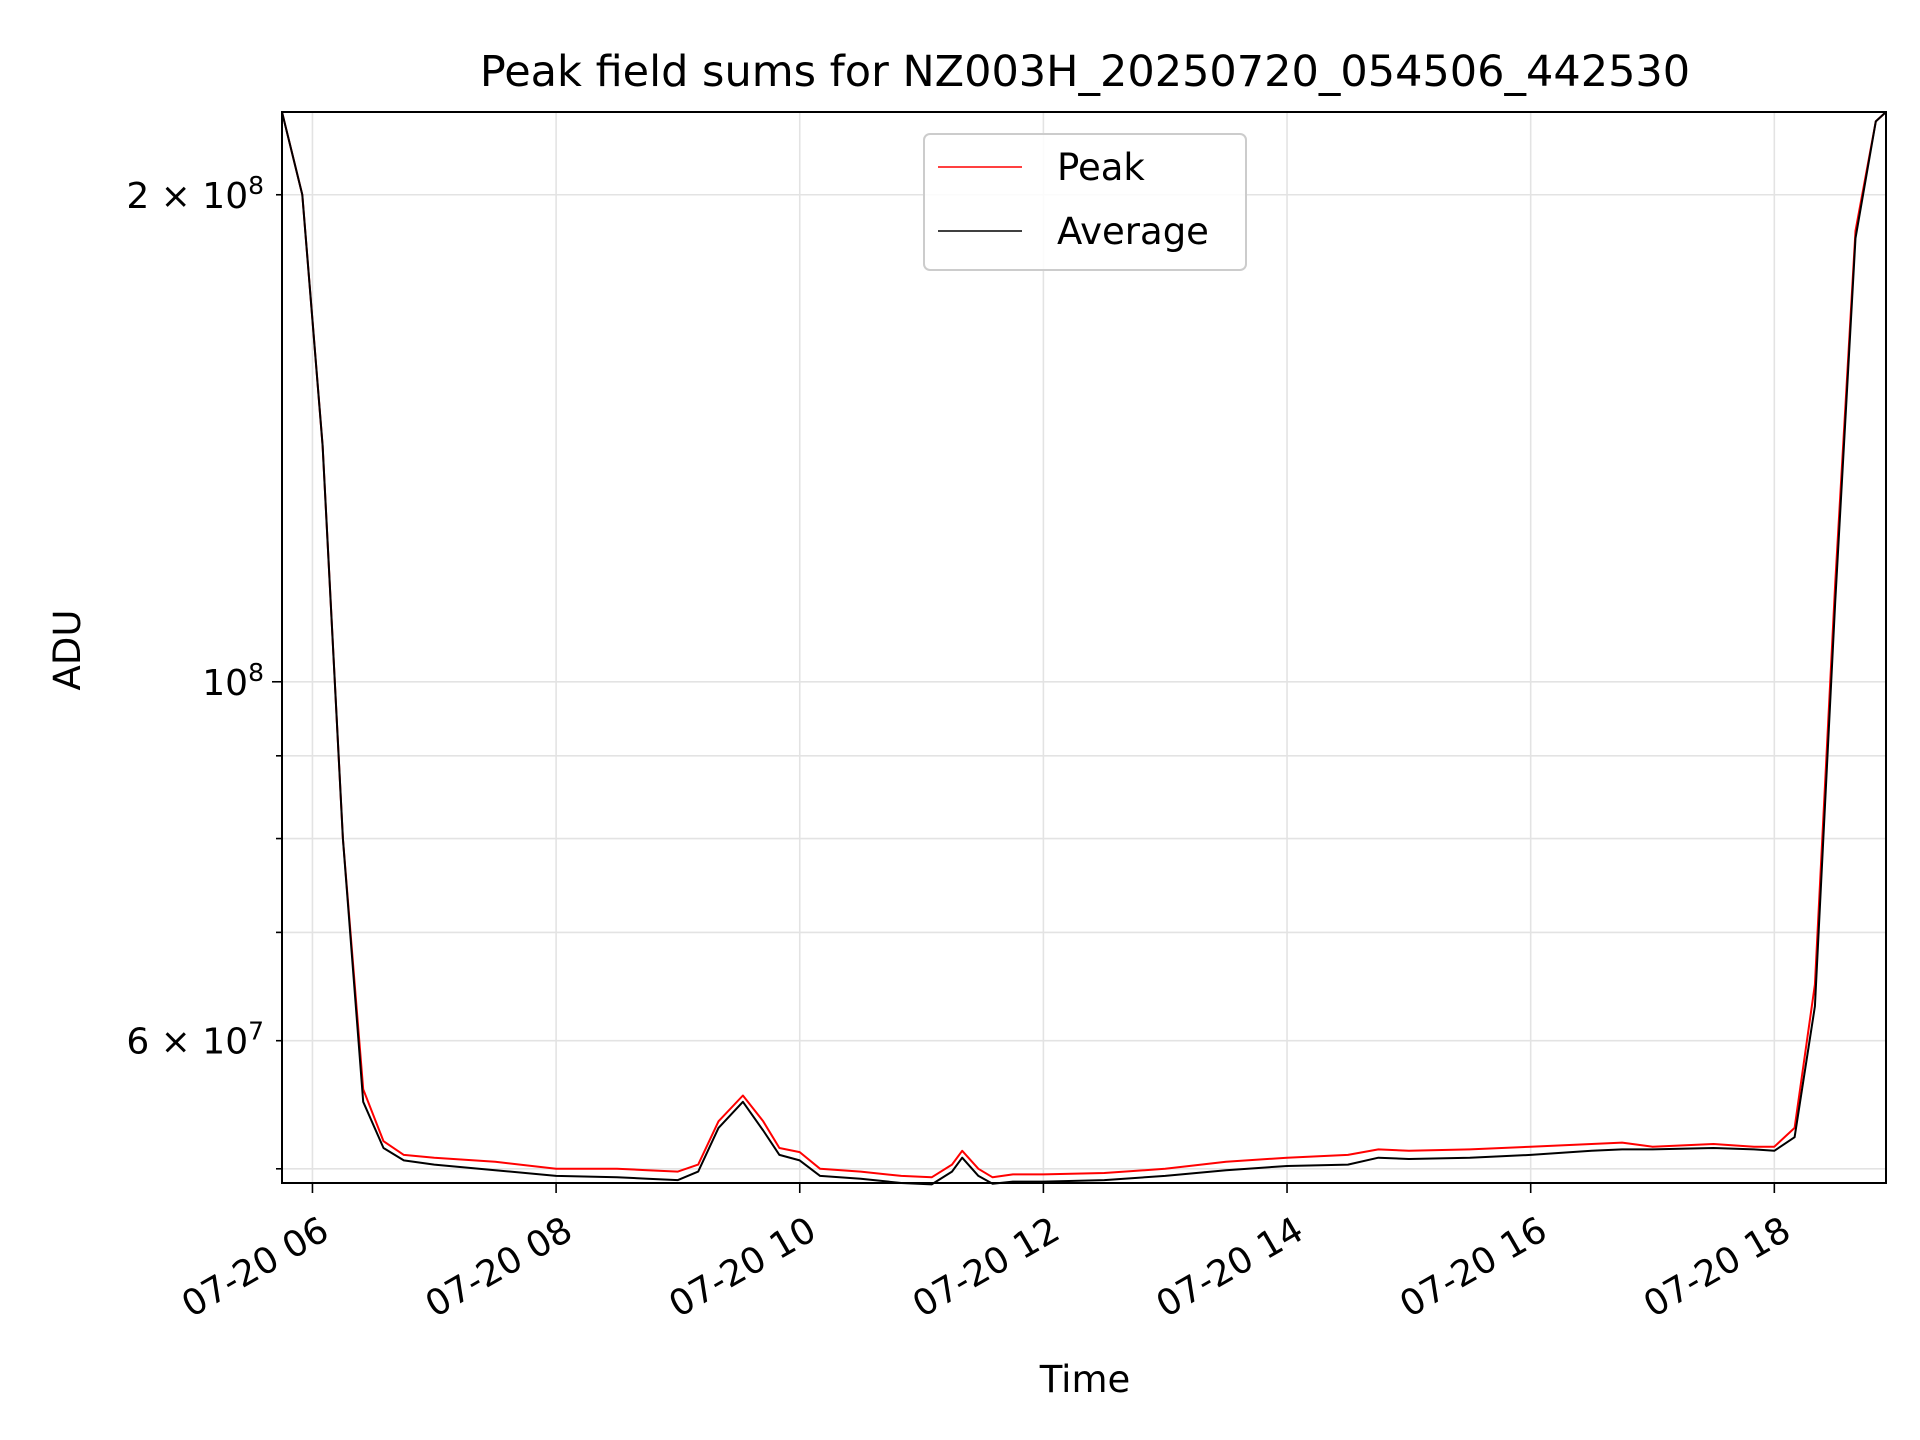  Describe the element at coordinates (195, 194) in the screenshot. I see `y-tick-label: 2 × 108` at that location.